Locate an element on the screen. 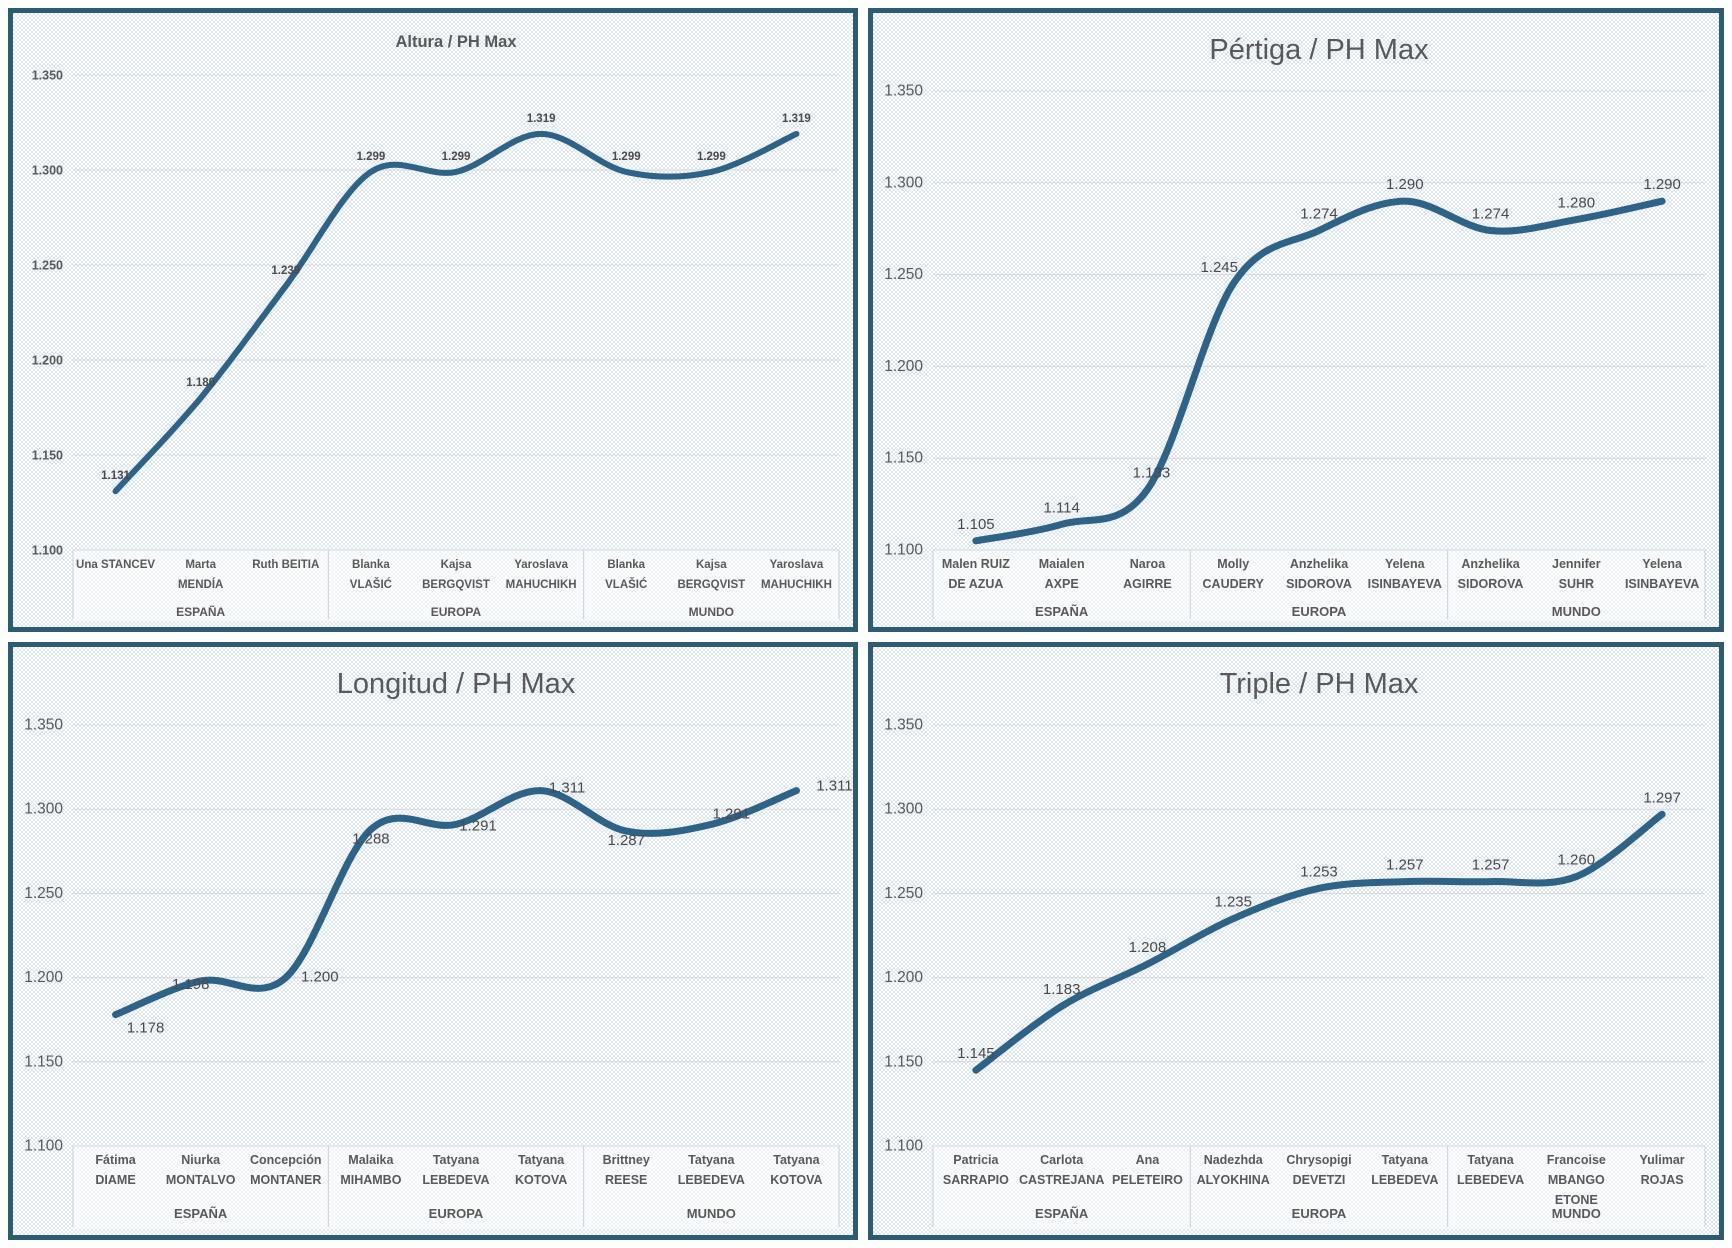 This screenshot has width=1732, height=1248. category-label: DEVETZI is located at coordinates (1319, 1180).